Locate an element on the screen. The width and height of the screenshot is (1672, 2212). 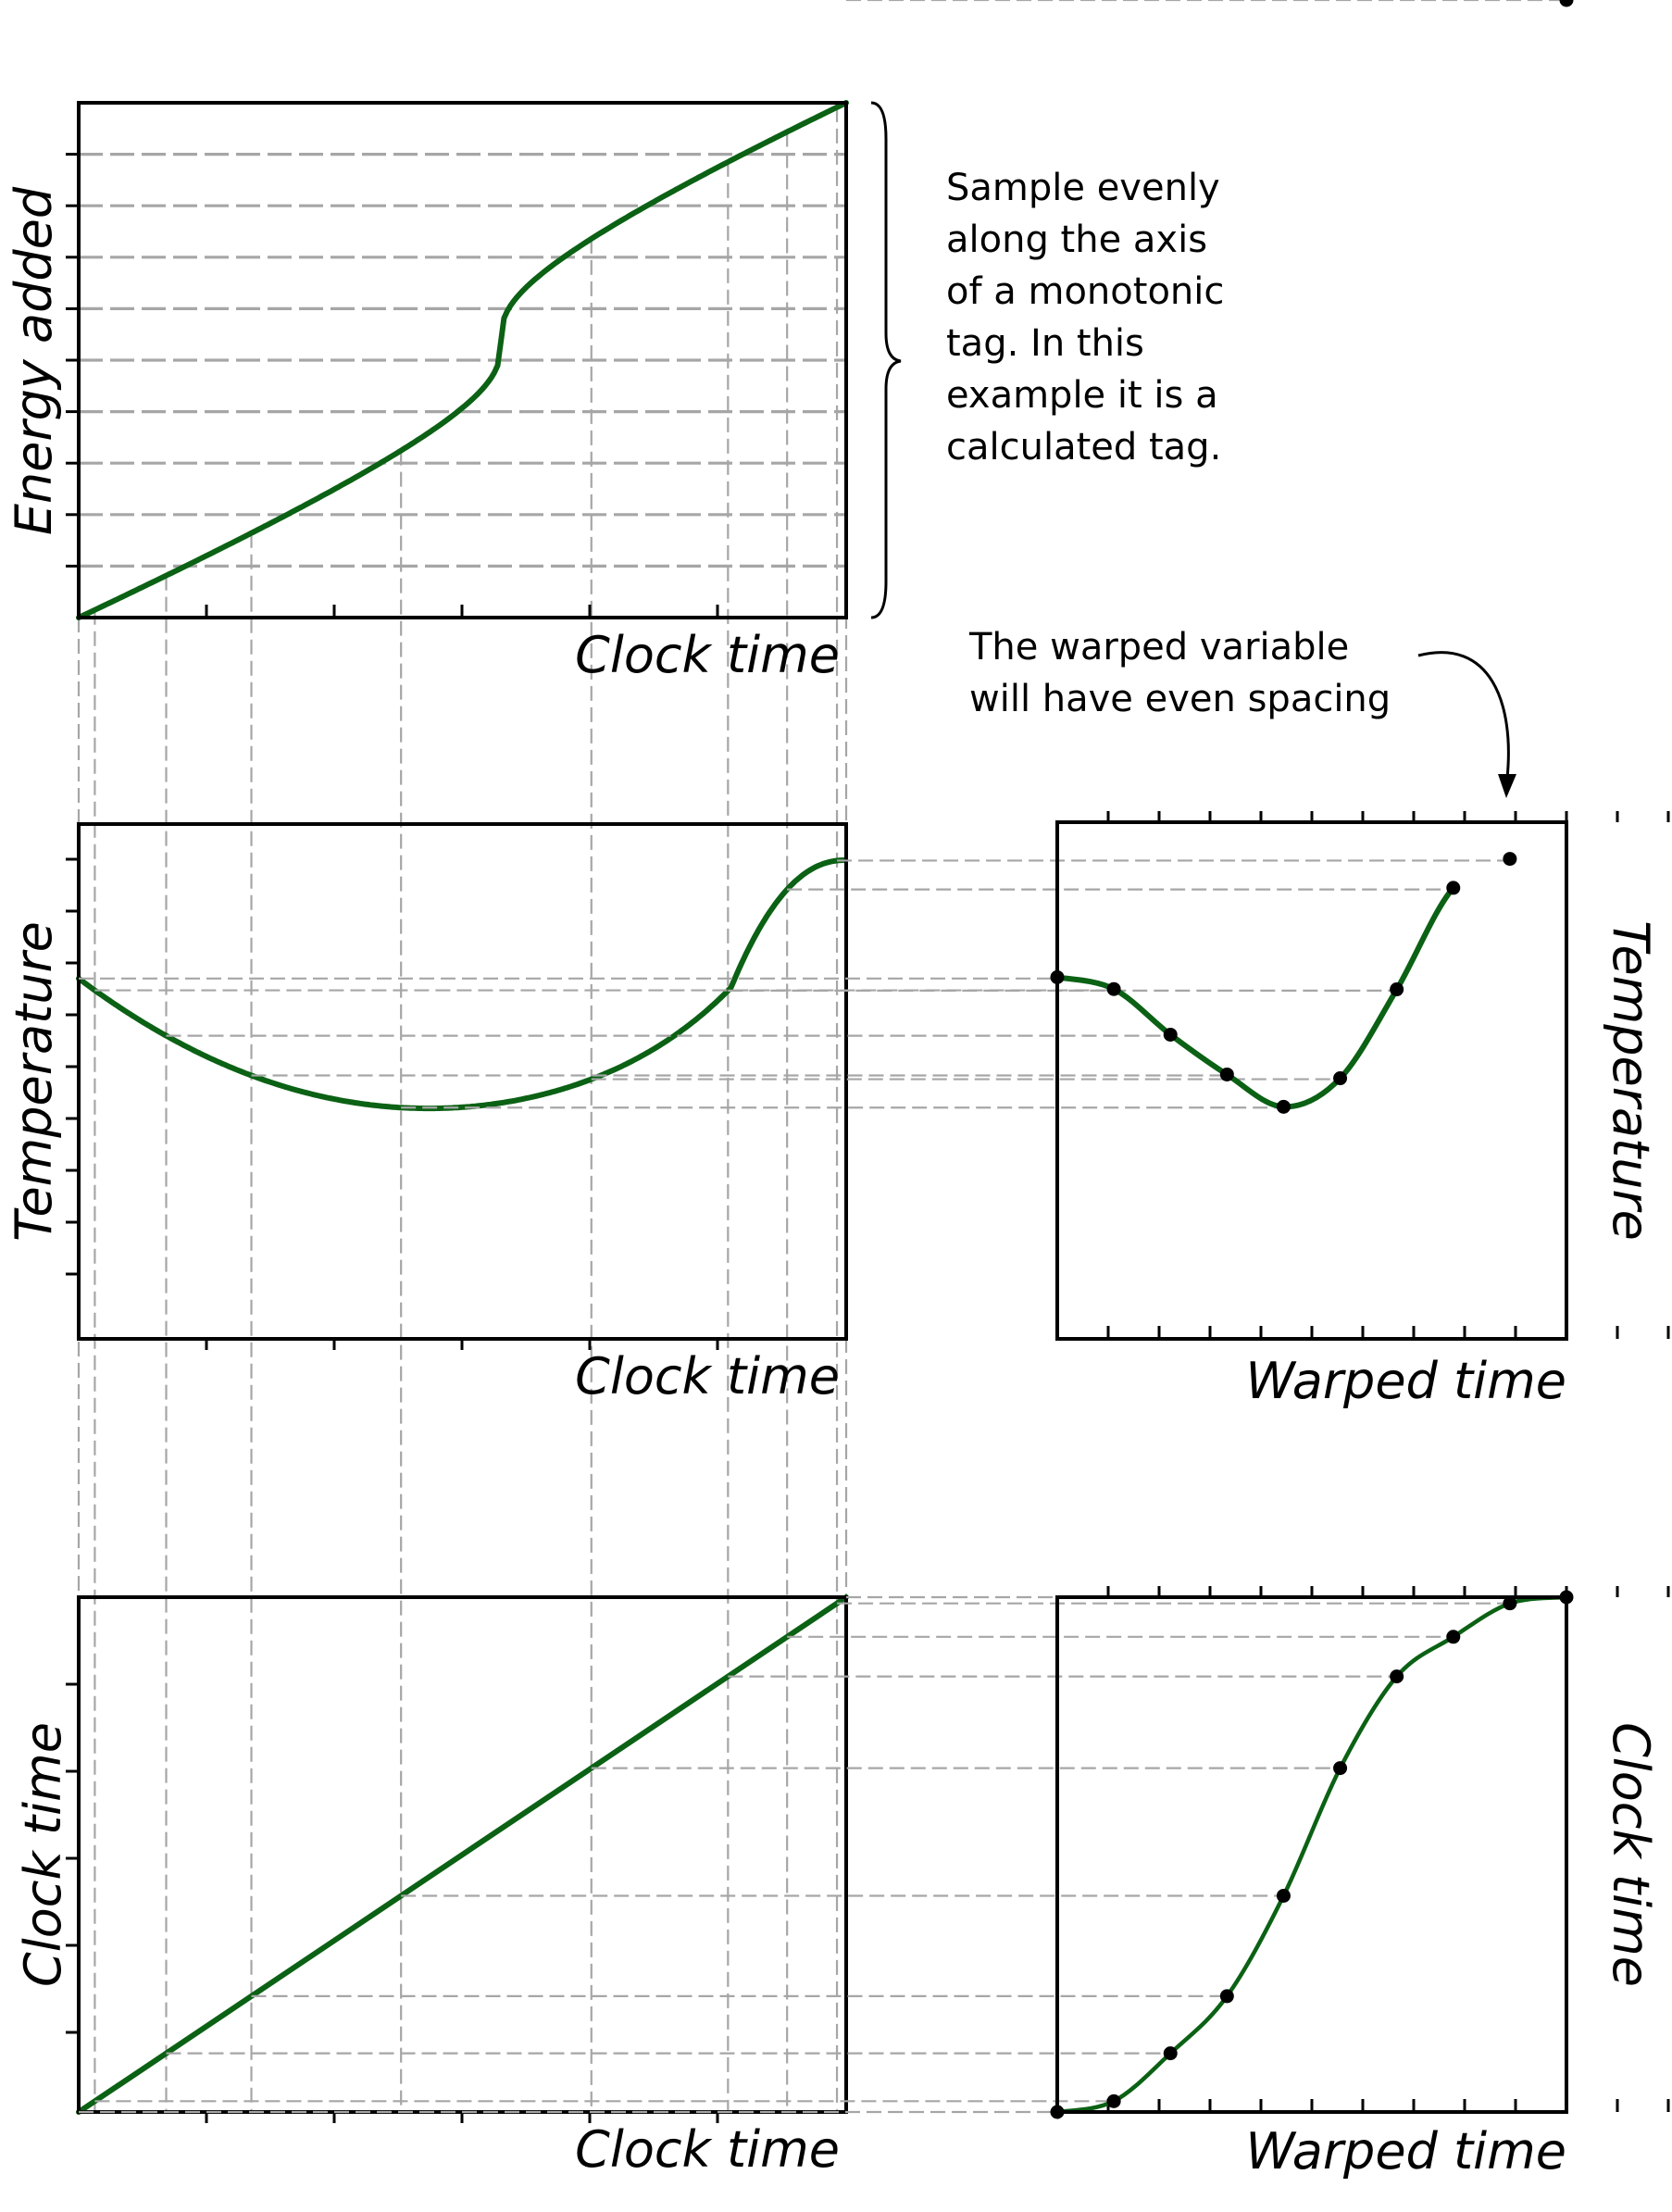
temperature-frame is located at coordinates (462, 1081).